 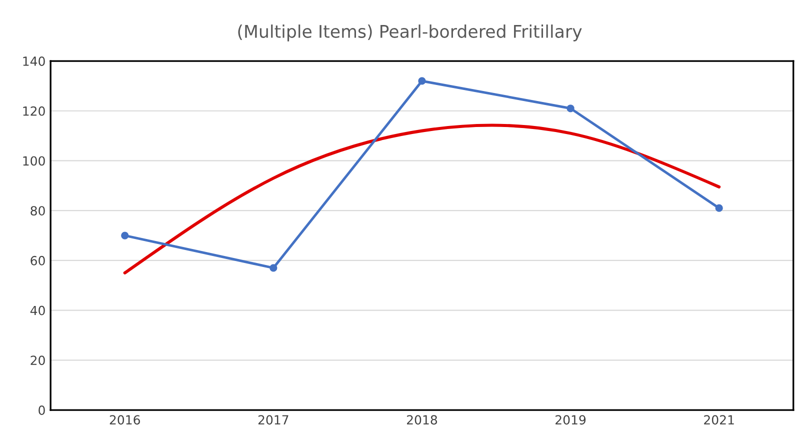 I want to click on x-tick-label: 2016, so click(x=125, y=420).